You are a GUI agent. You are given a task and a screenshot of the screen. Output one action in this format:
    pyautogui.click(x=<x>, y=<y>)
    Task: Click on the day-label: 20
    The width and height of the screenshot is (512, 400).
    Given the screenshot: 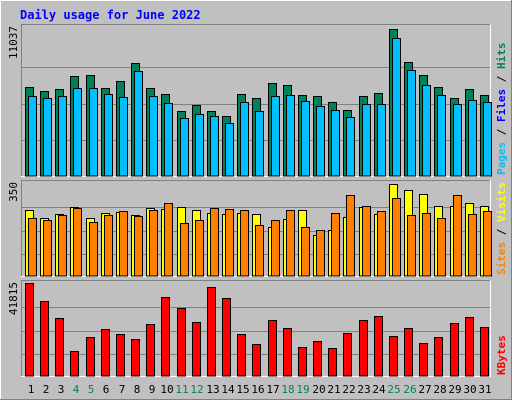 What is the action you would take?
    pyautogui.click(x=318, y=389)
    